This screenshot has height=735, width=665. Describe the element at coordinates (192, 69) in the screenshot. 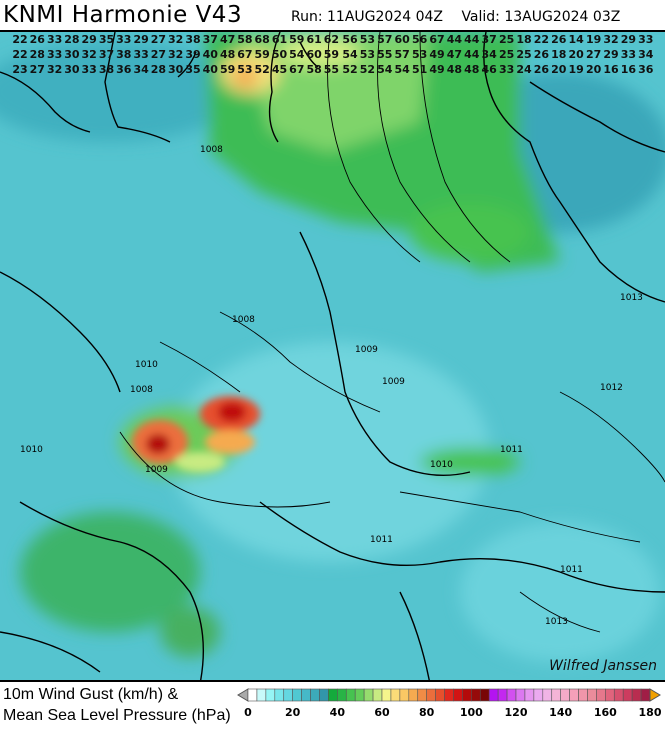

I see `gust-value: 35` at that location.